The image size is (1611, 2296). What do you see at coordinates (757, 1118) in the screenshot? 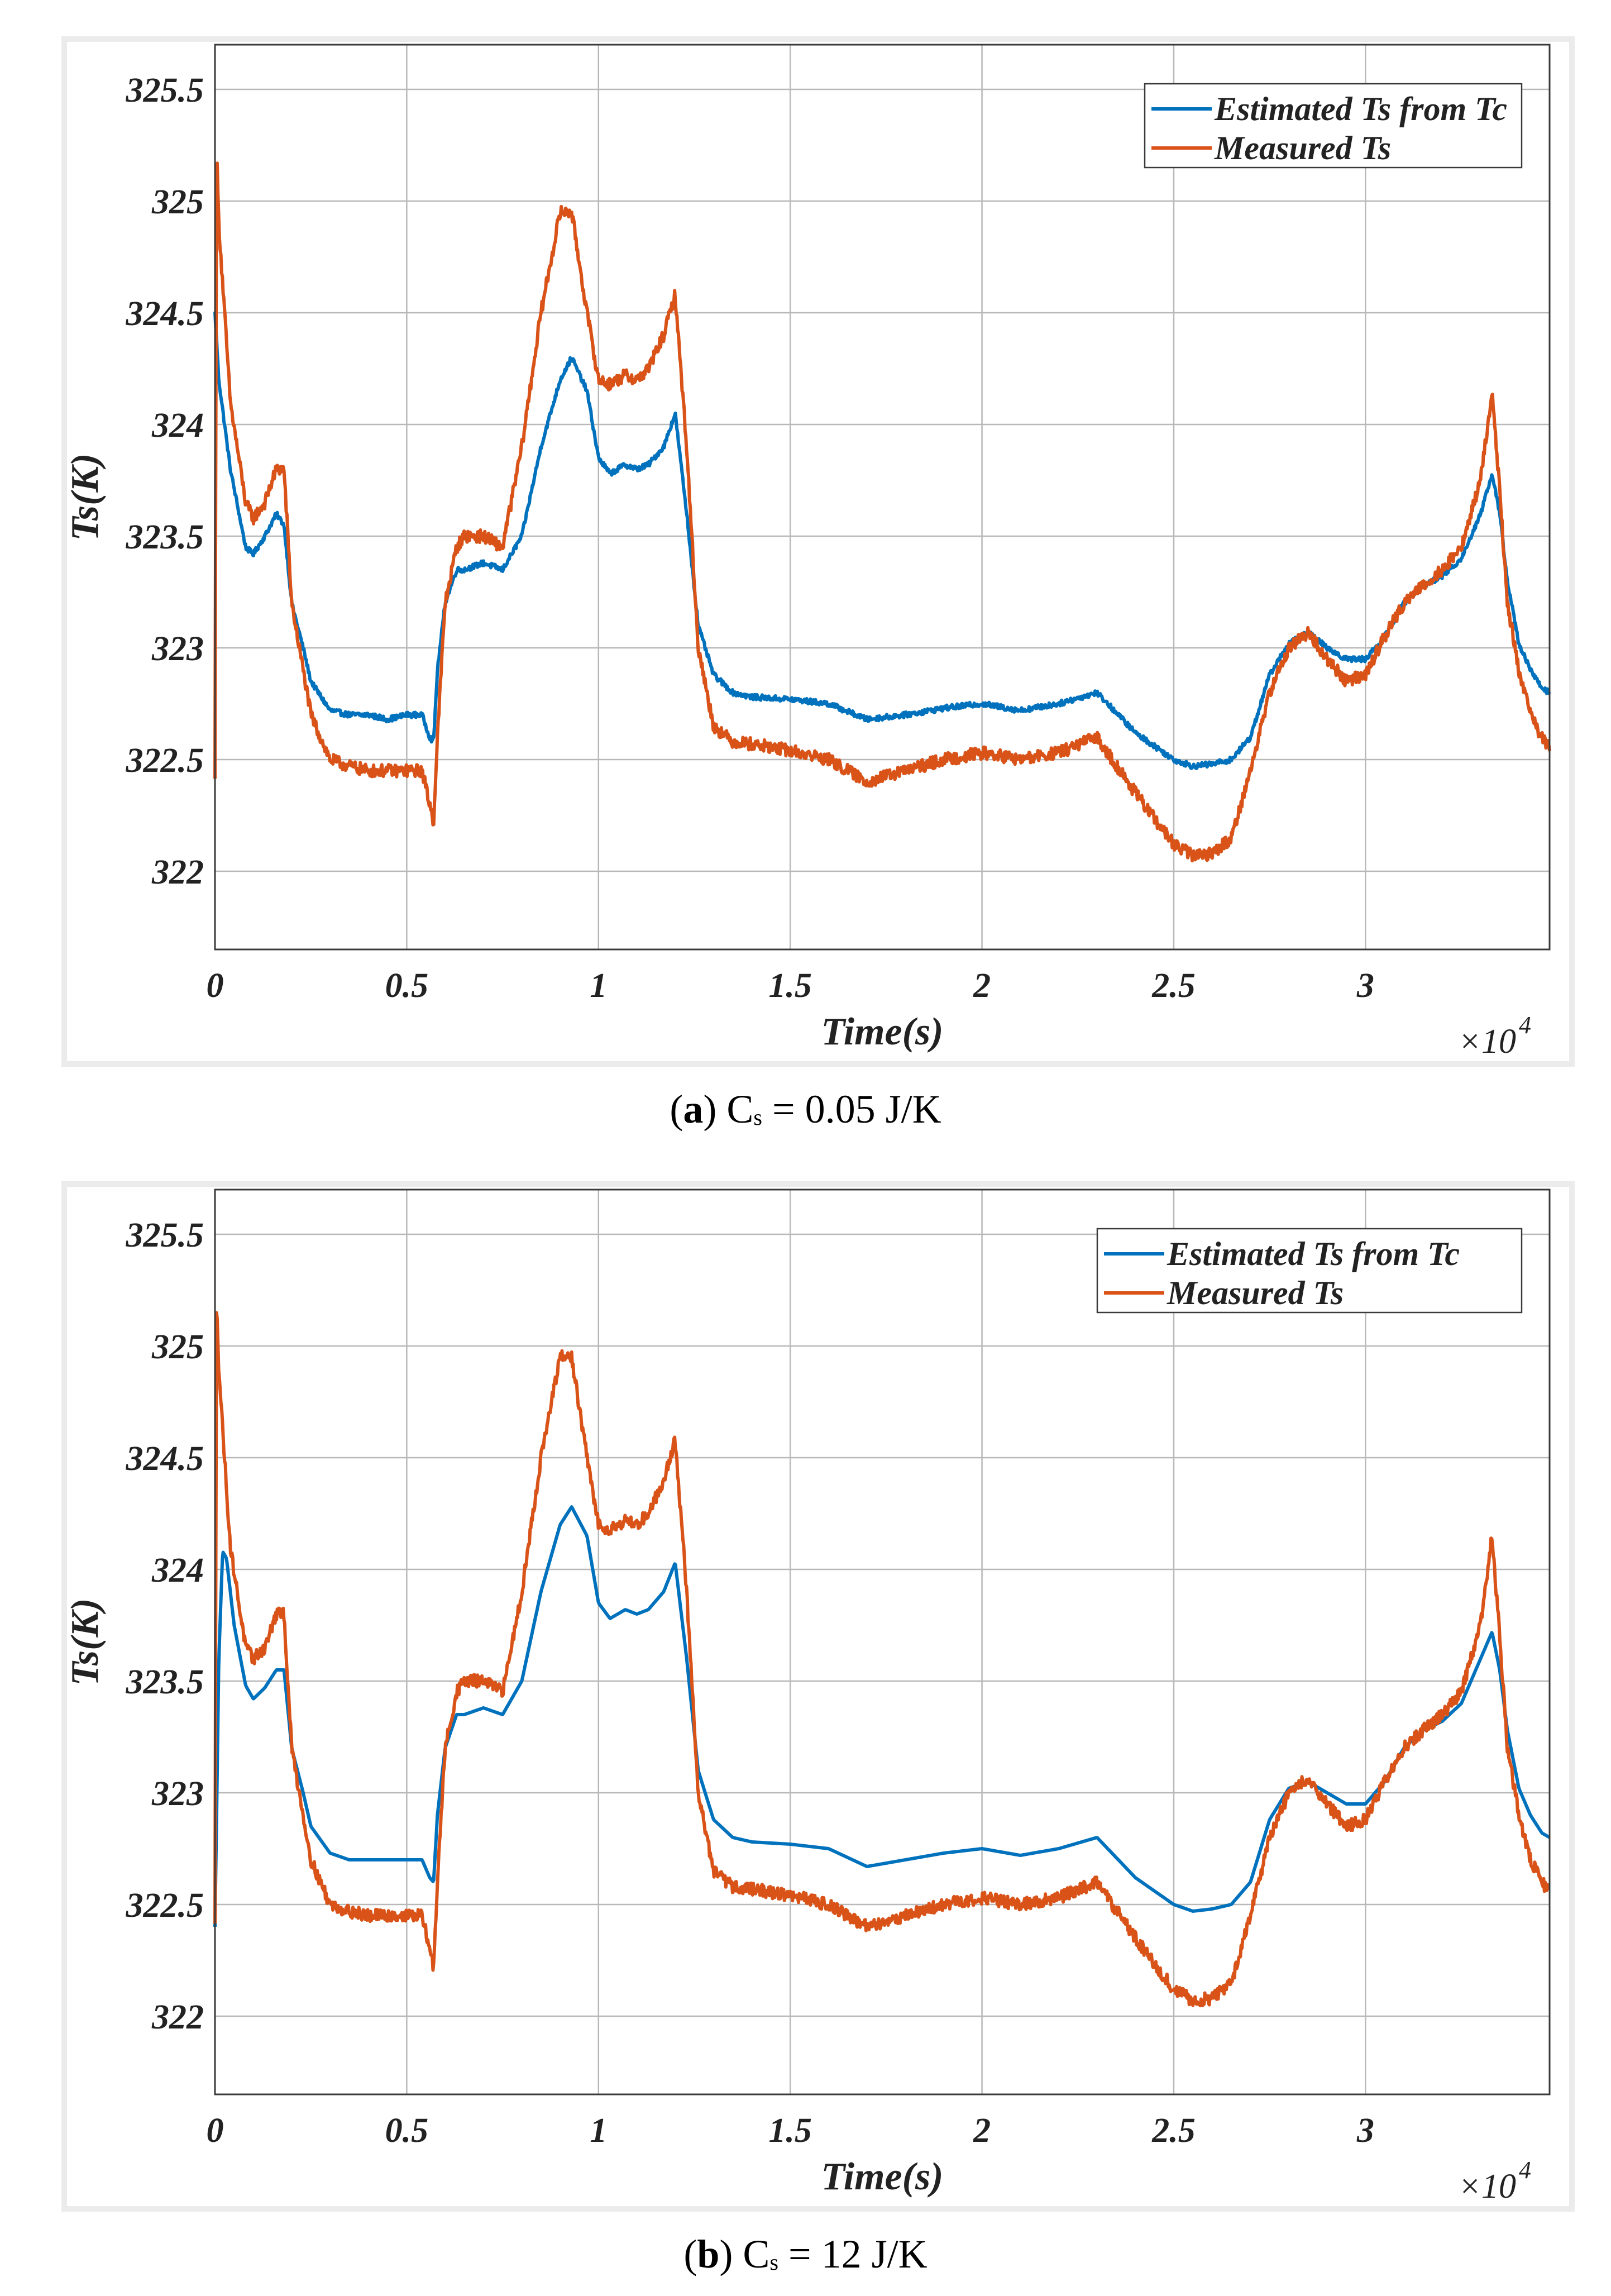
I see `caption-a-subscript: s` at bounding box center [757, 1118].